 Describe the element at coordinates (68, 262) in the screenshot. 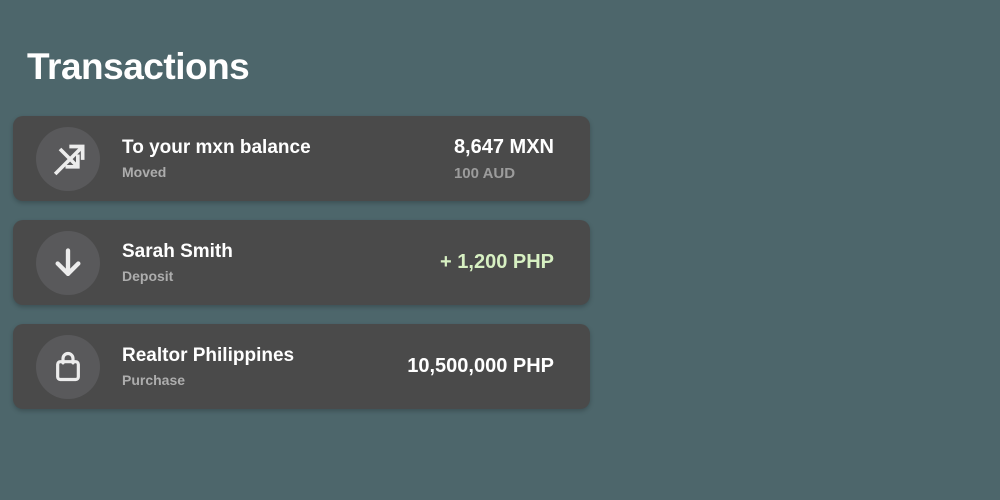

I see `down-arrow-icon` at that location.